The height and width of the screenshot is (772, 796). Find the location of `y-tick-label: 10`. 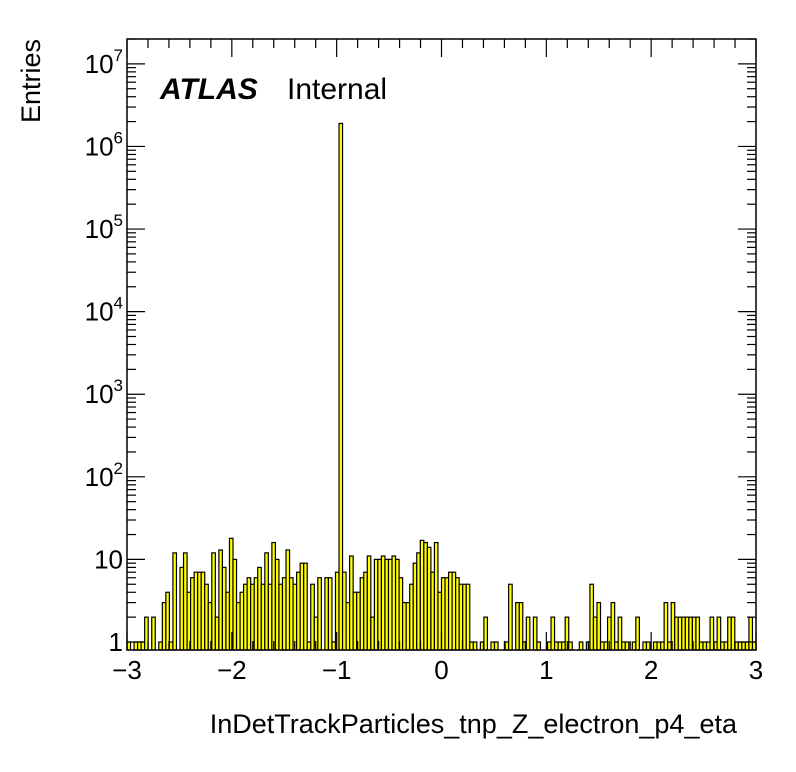

y-tick-label: 10 is located at coordinates (108, 559).